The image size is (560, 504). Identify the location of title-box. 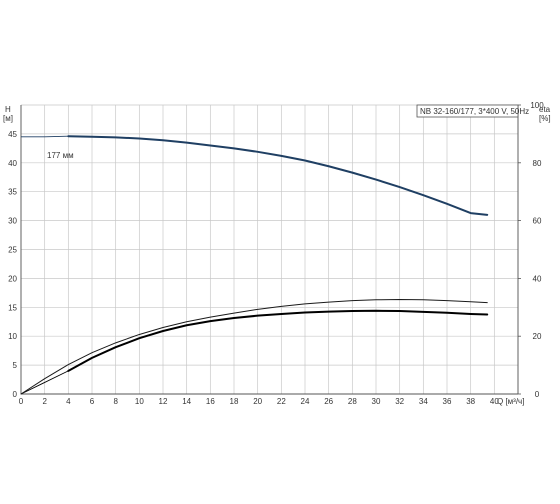
(467, 111).